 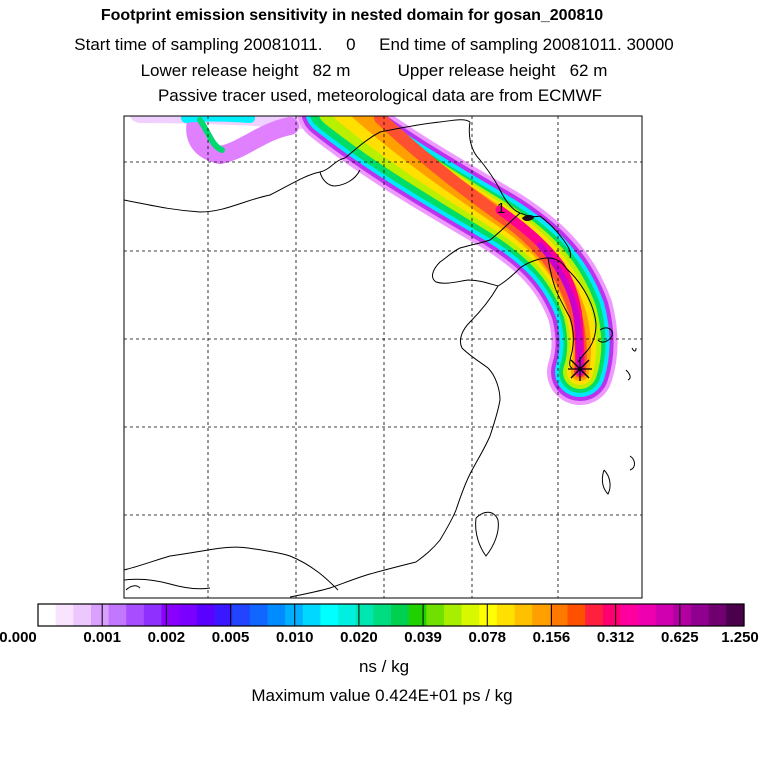 What do you see at coordinates (615, 637) in the screenshot?
I see `colorbar-tick-label: 0.312` at bounding box center [615, 637].